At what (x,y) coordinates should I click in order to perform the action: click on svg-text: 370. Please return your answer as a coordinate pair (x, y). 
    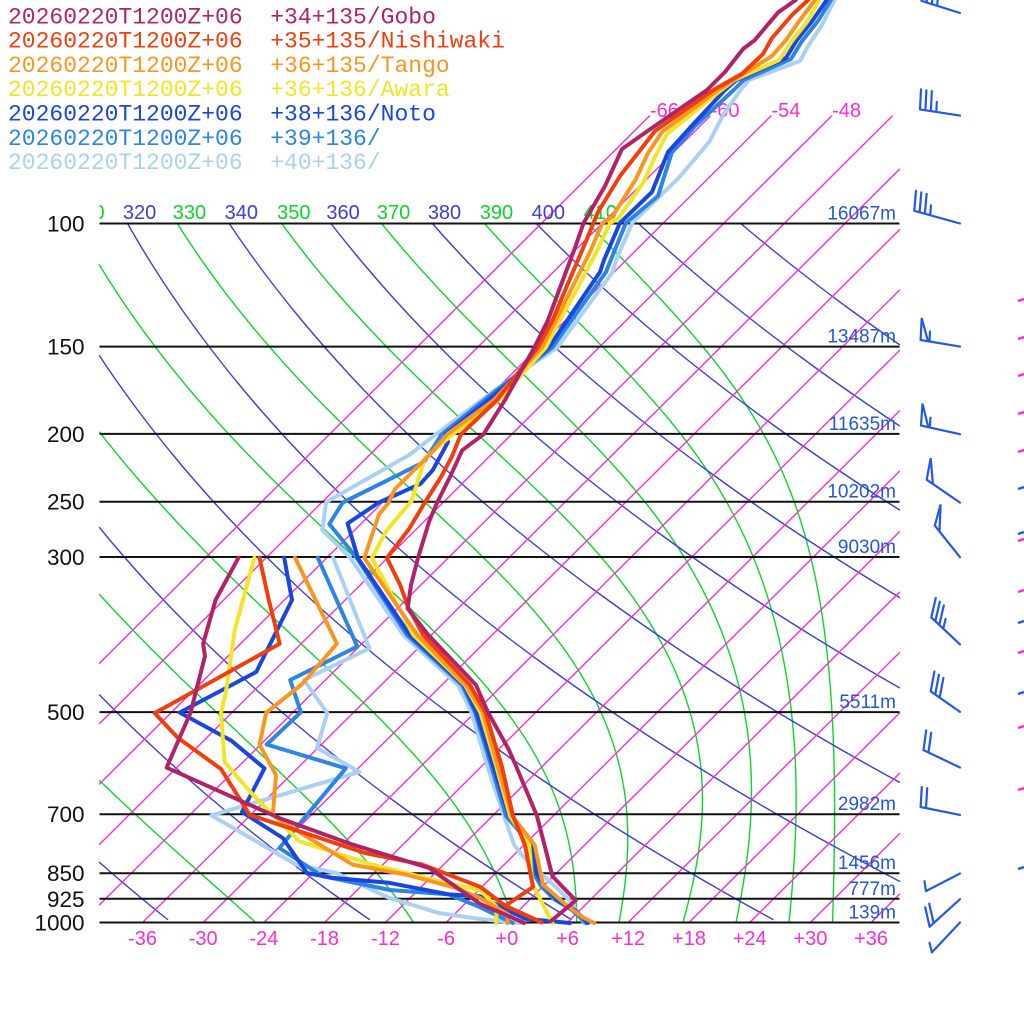
    Looking at the image, I should click on (393, 213).